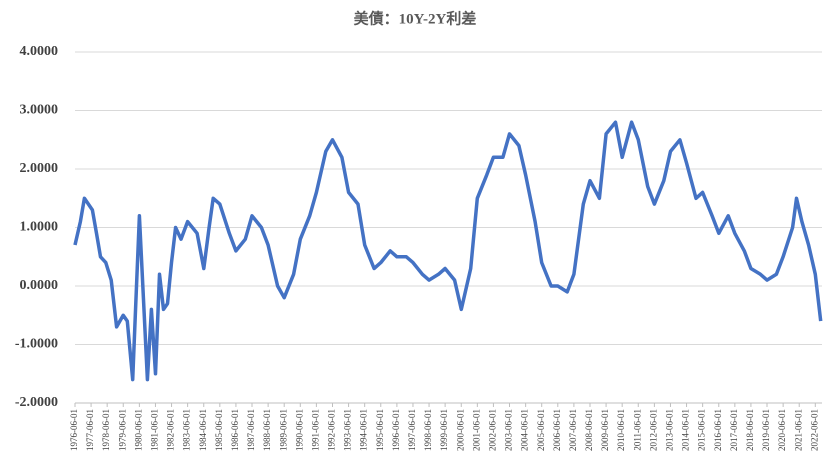  Describe the element at coordinates (589, 430) in the screenshot. I see `x-tick-label: 2008-06-01` at that location.